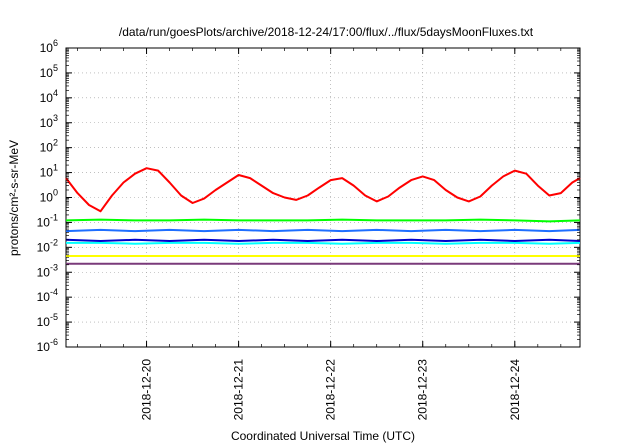 Image resolution: width=640 pixels, height=448 pixels. I want to click on x-tick-label: 2018-12-24, so click(515, 390).